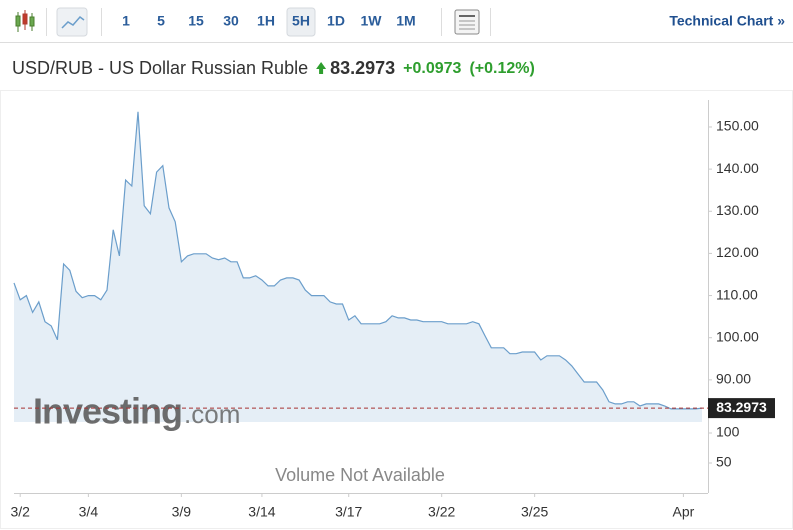 The image size is (793, 530). I want to click on instrument-title: USD/RUB - US Dollar Russian Ruble, so click(160, 68).